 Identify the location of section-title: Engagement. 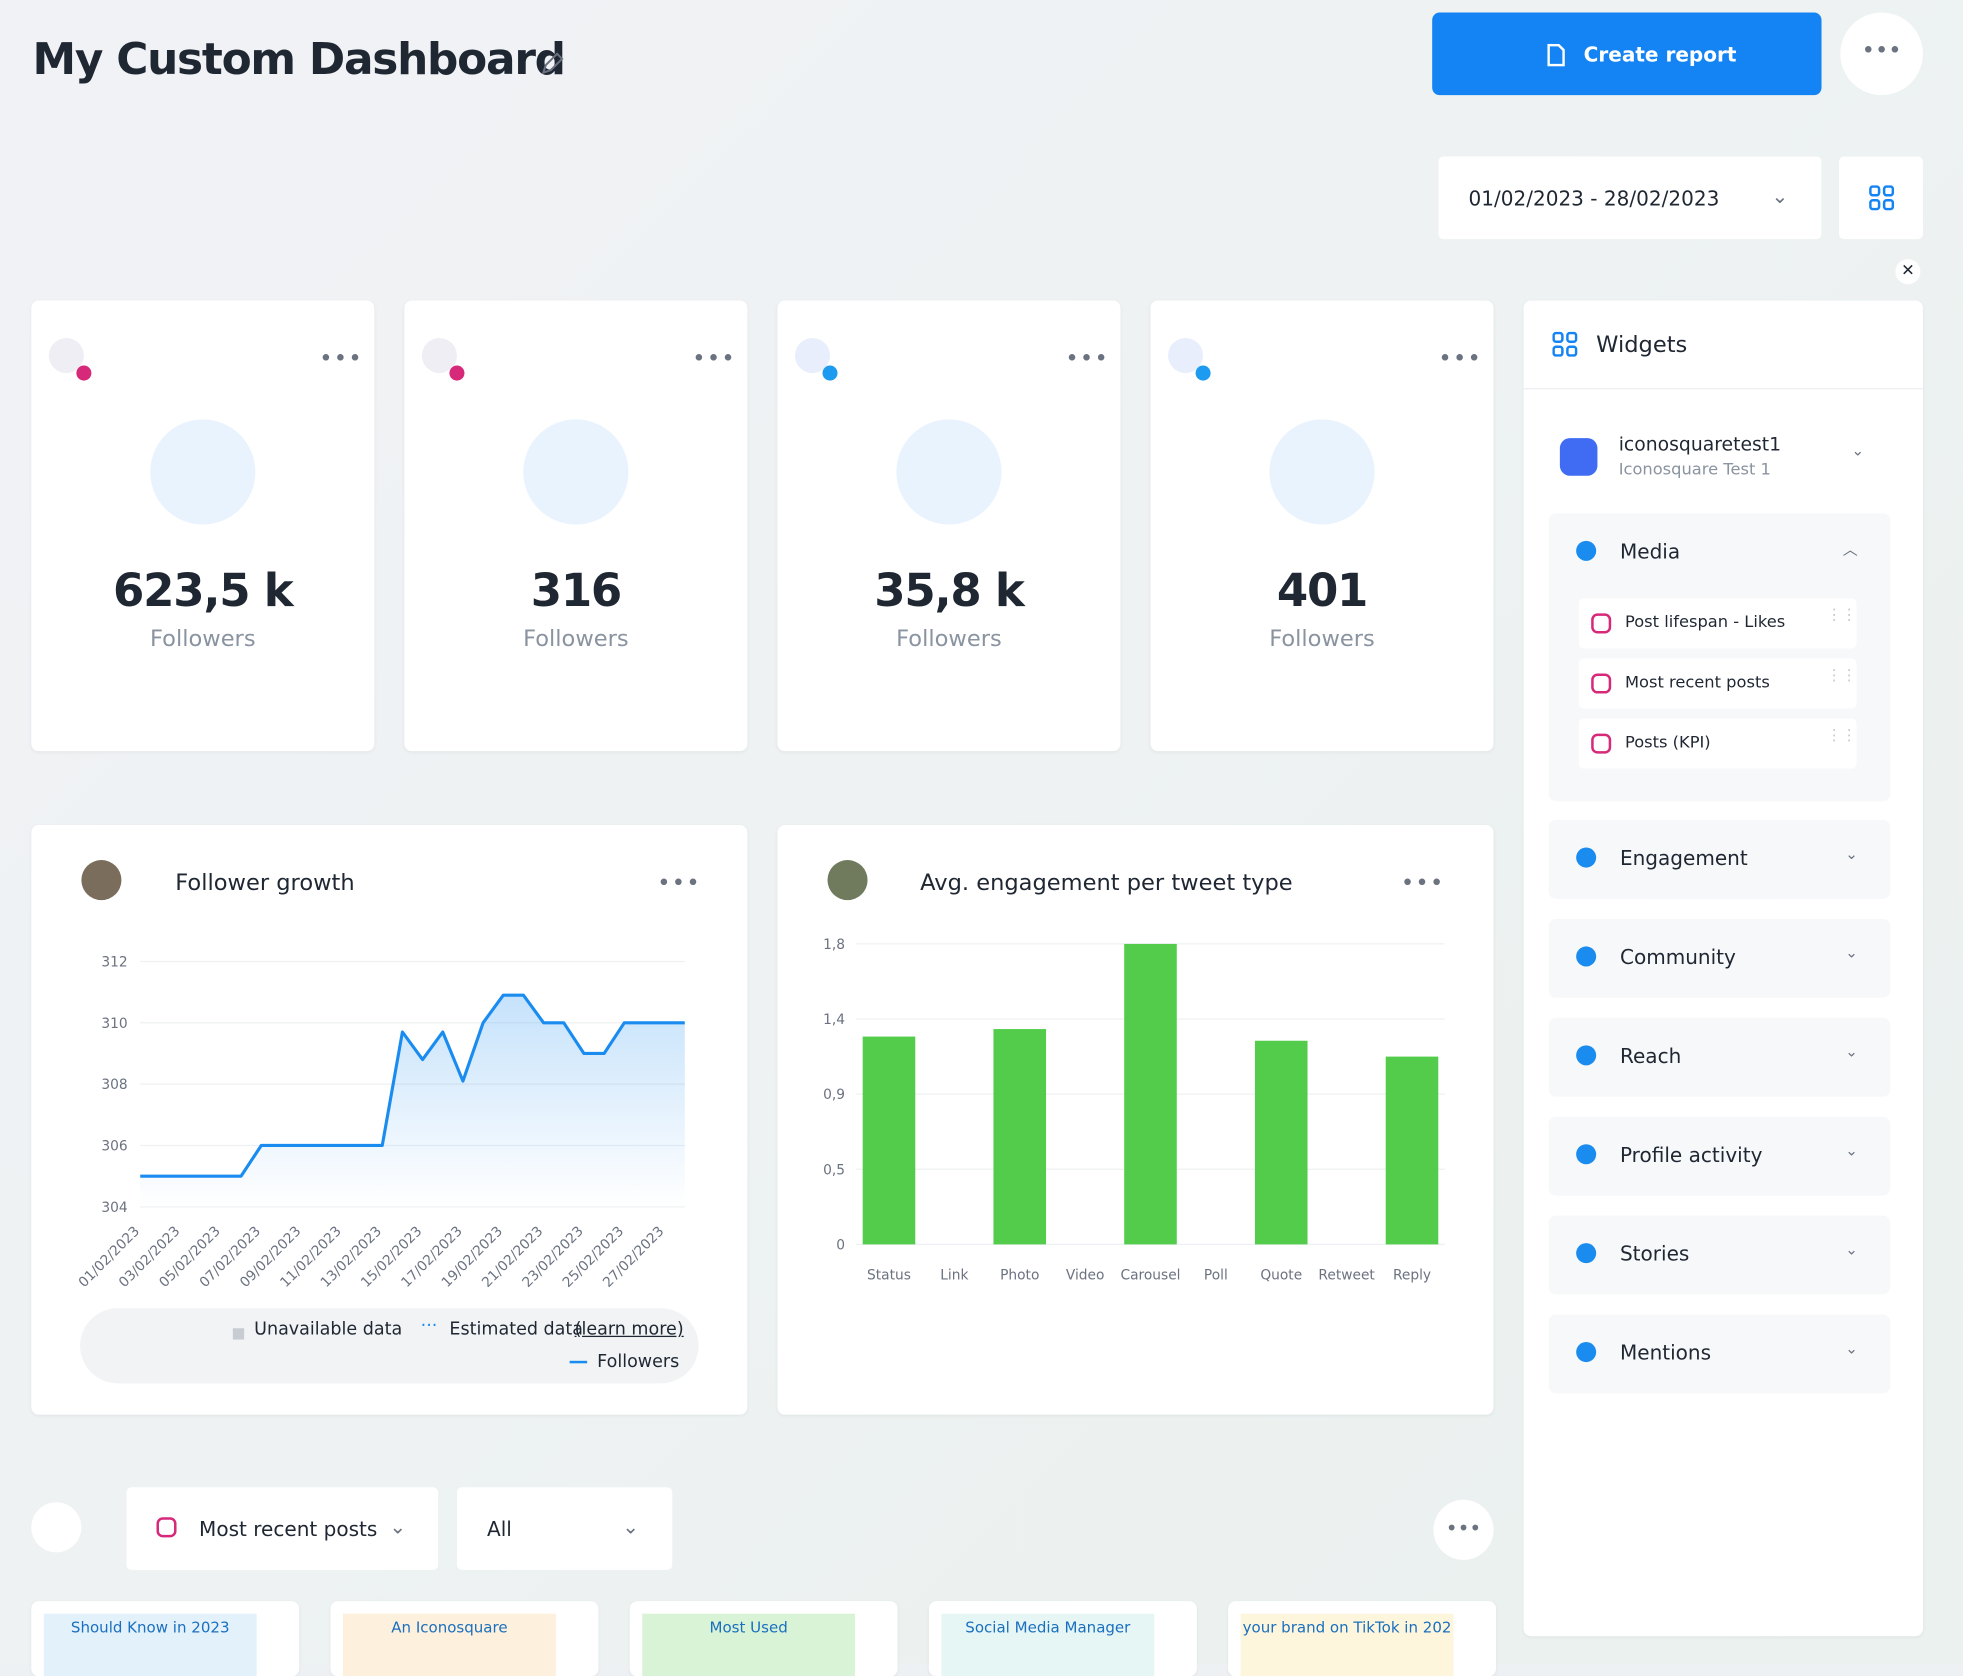
(1683, 858).